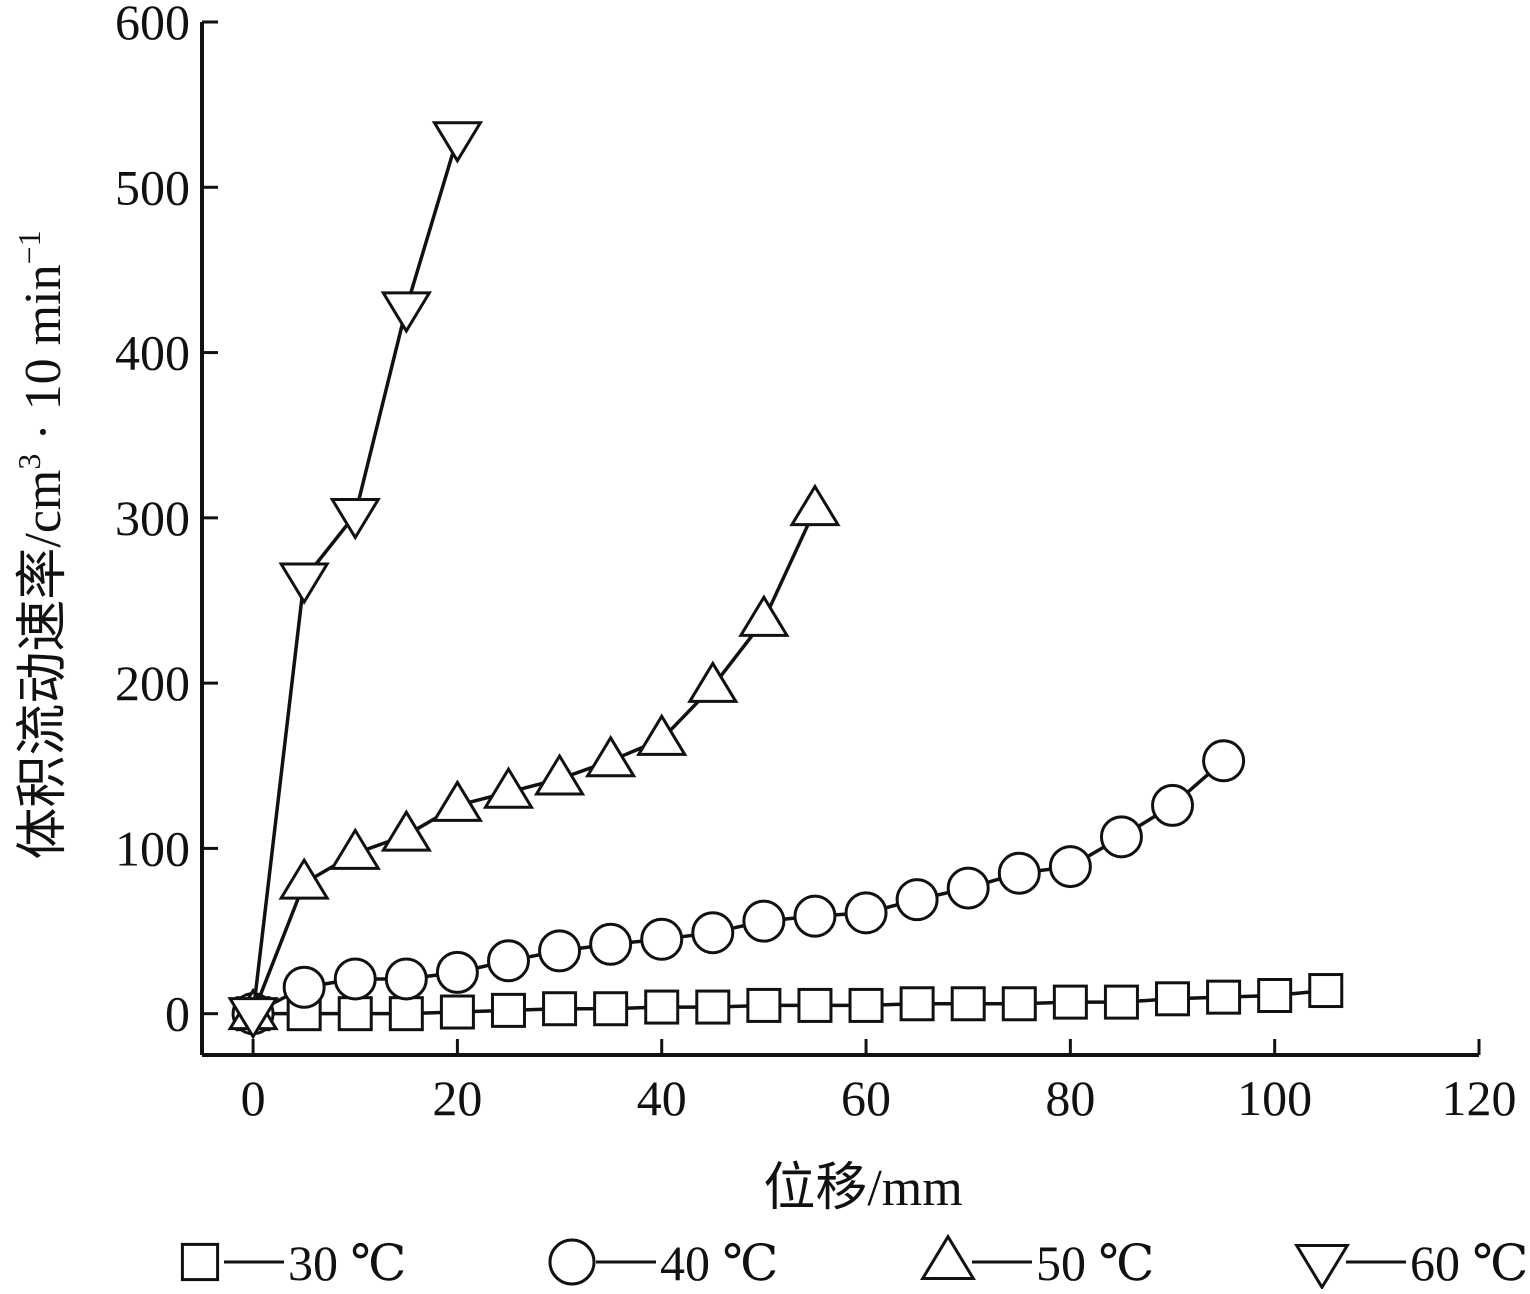 The image size is (1530, 1294). I want to click on legend-item: 60 ℃, so click(1411, 1263).